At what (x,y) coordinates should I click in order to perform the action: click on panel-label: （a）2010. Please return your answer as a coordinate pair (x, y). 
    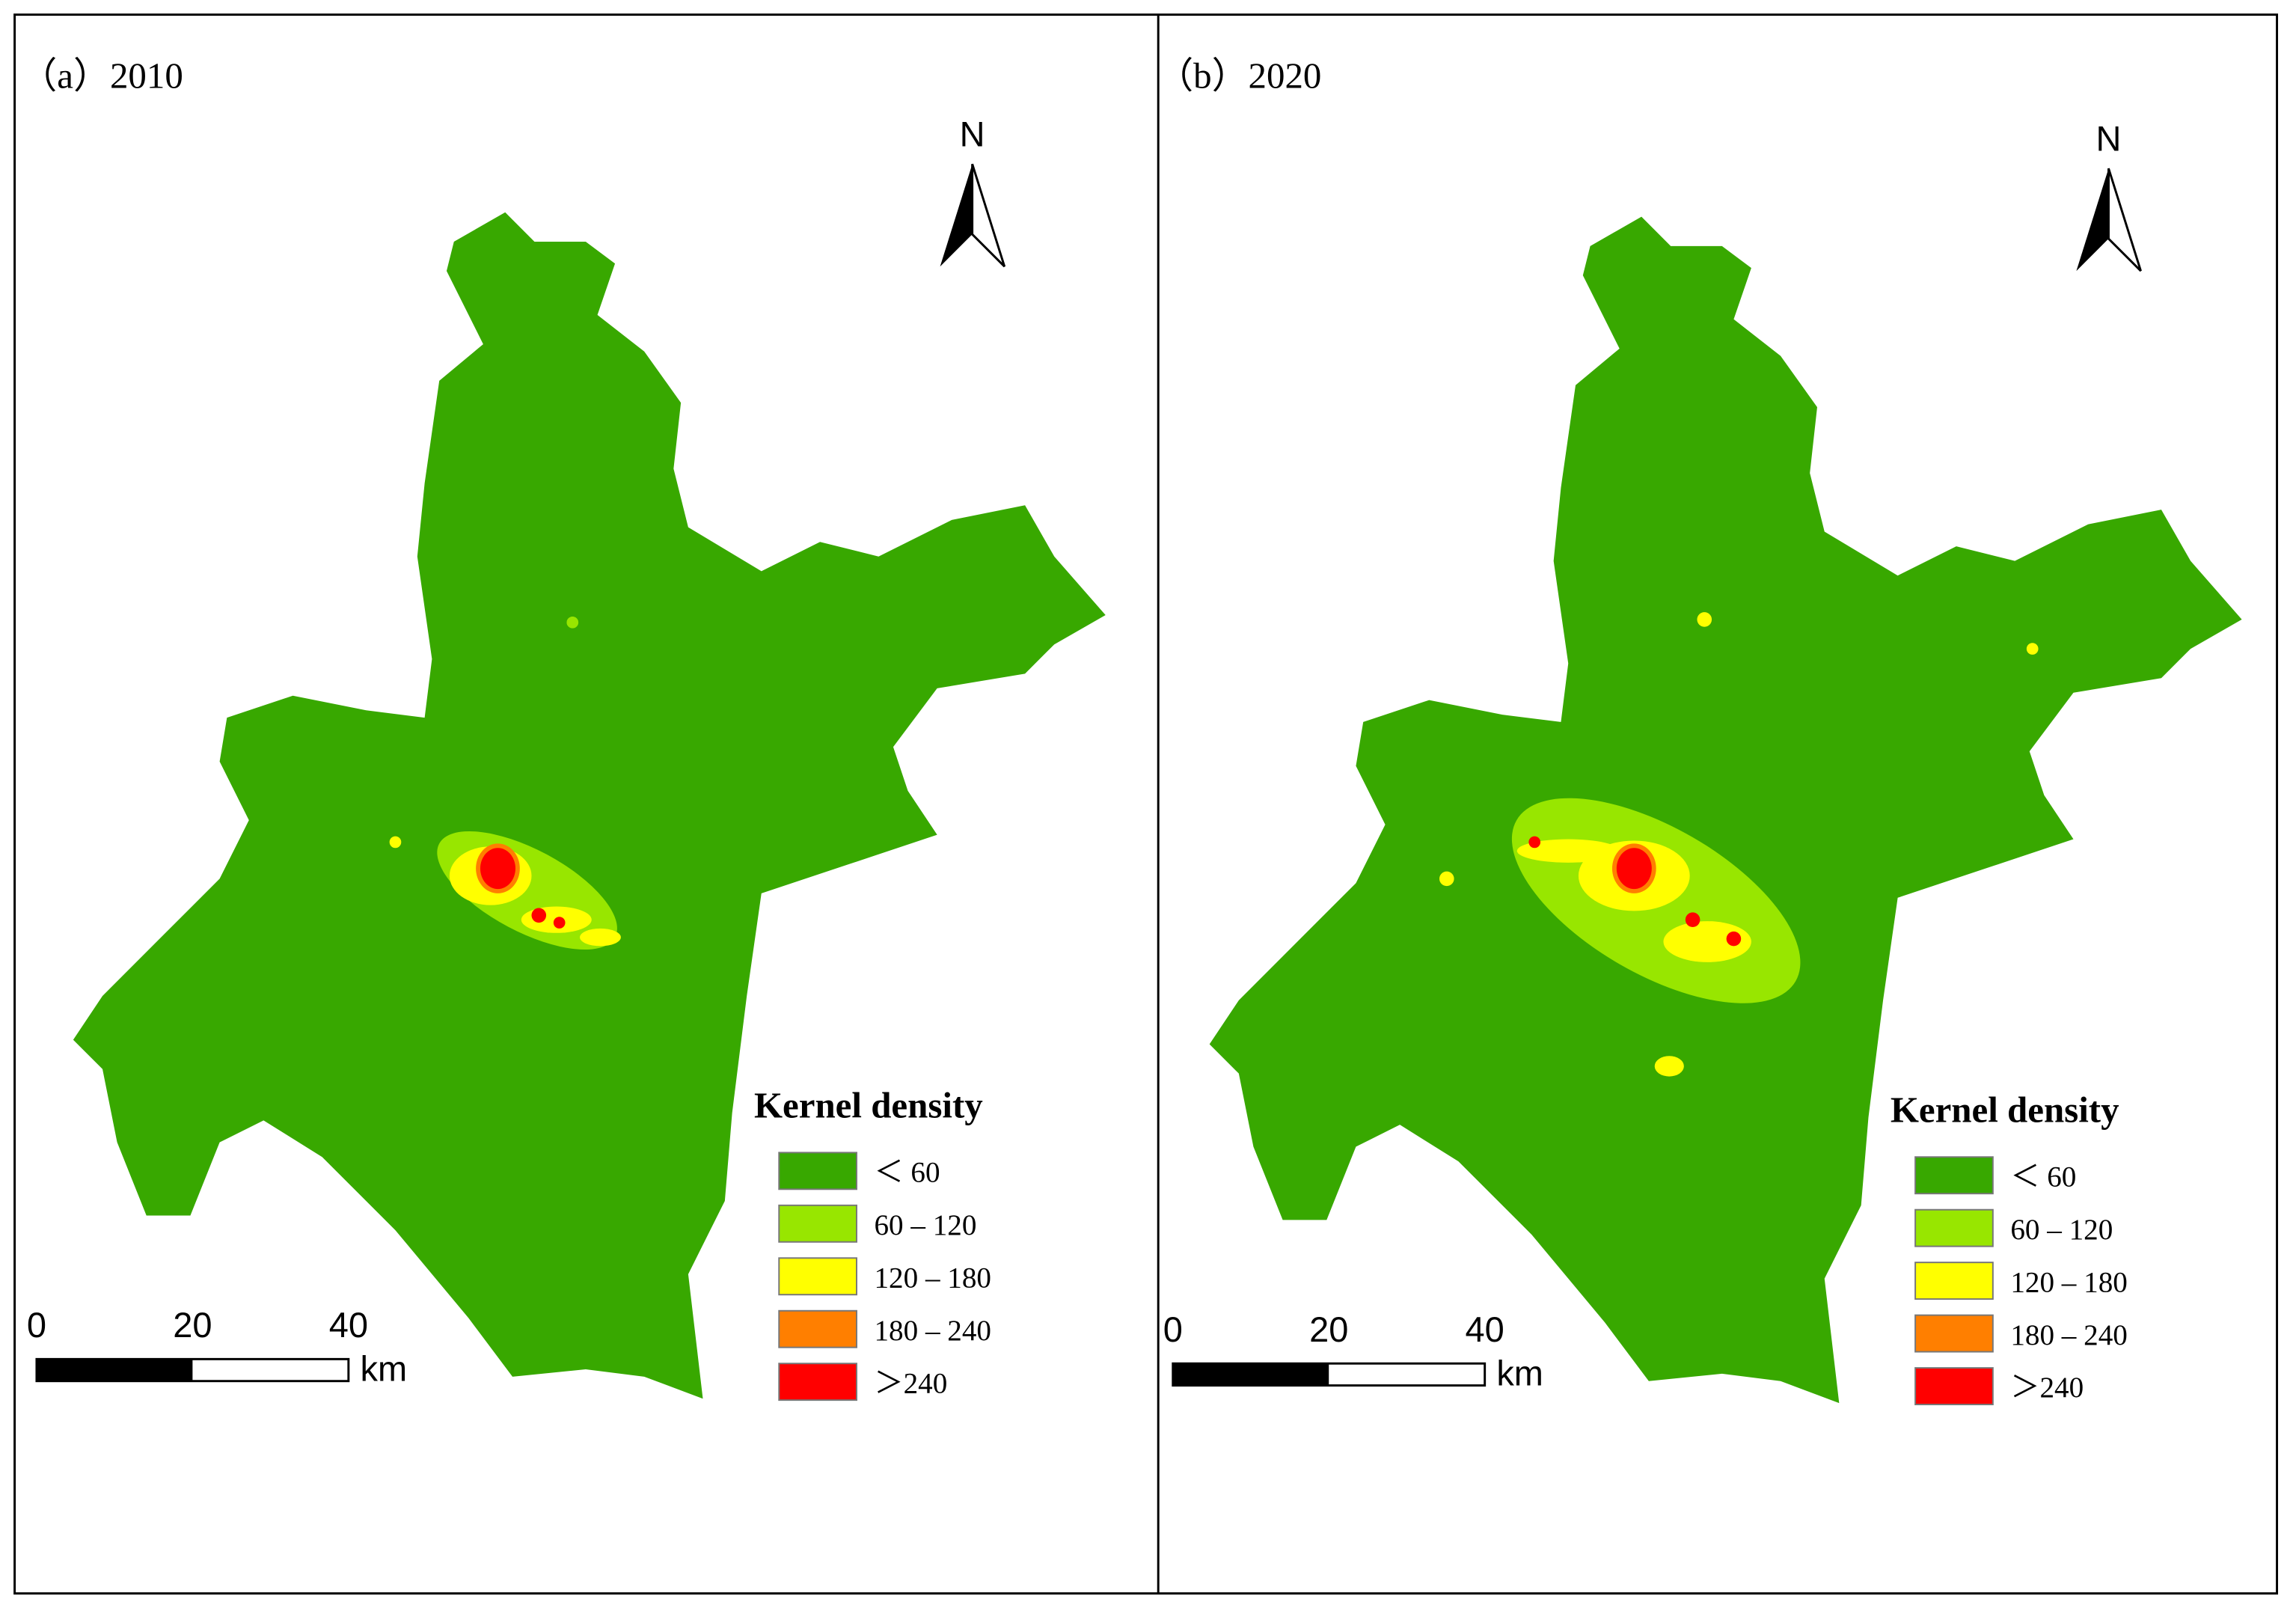
    Looking at the image, I should click on (101, 75).